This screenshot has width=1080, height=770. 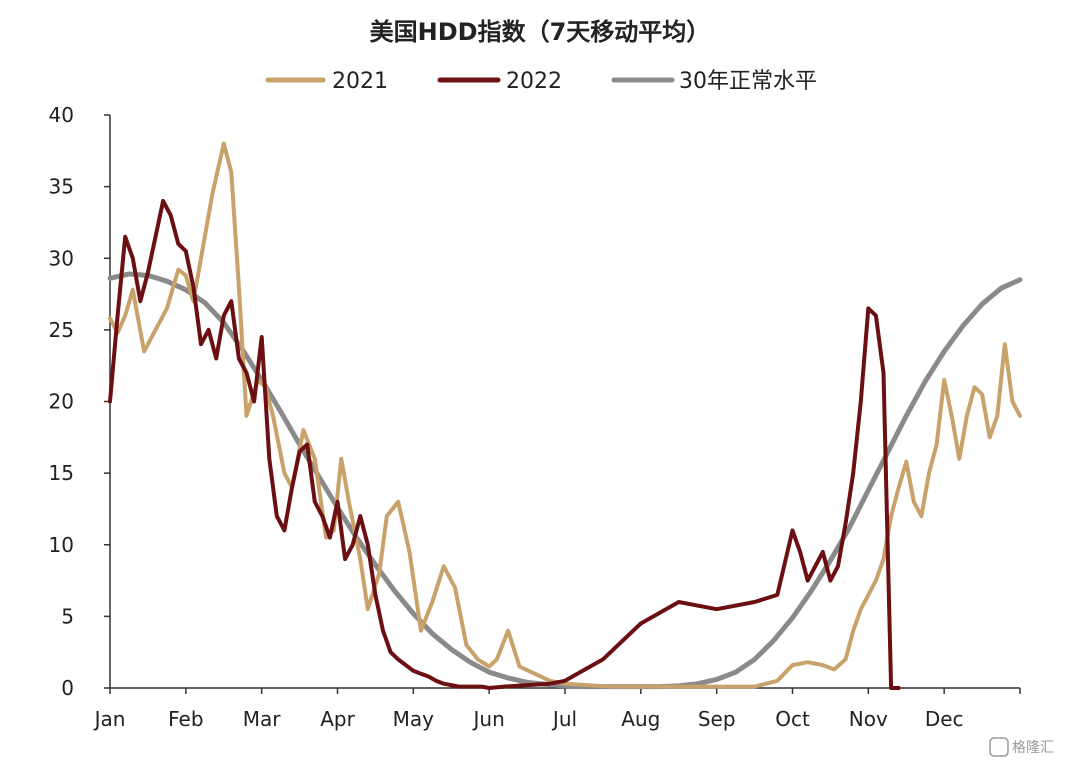 What do you see at coordinates (337, 719) in the screenshot?
I see `x-tick-label: Apr` at bounding box center [337, 719].